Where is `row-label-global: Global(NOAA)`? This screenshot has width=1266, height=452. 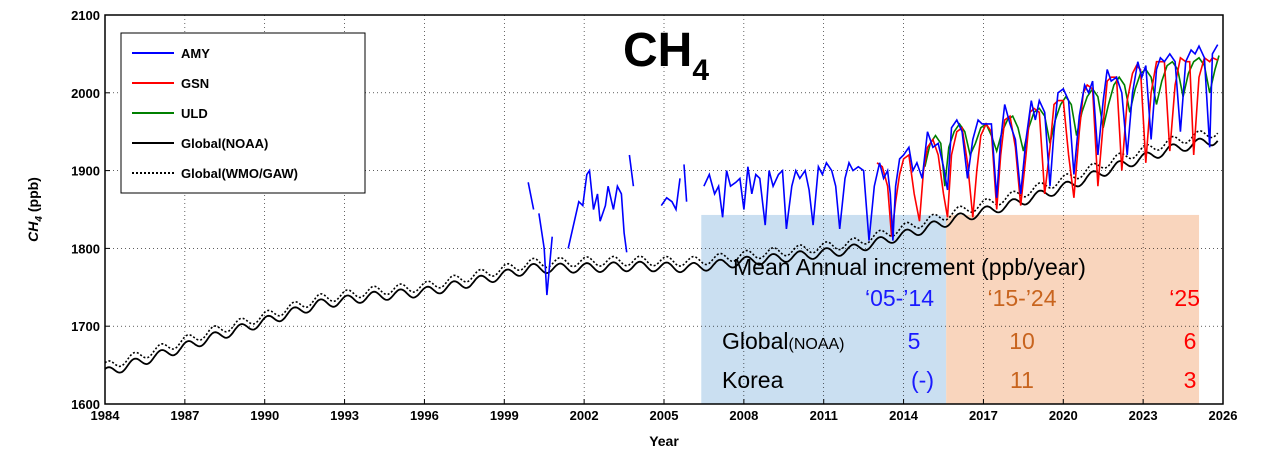 row-label-global: Global(NOAA) is located at coordinates (783, 341).